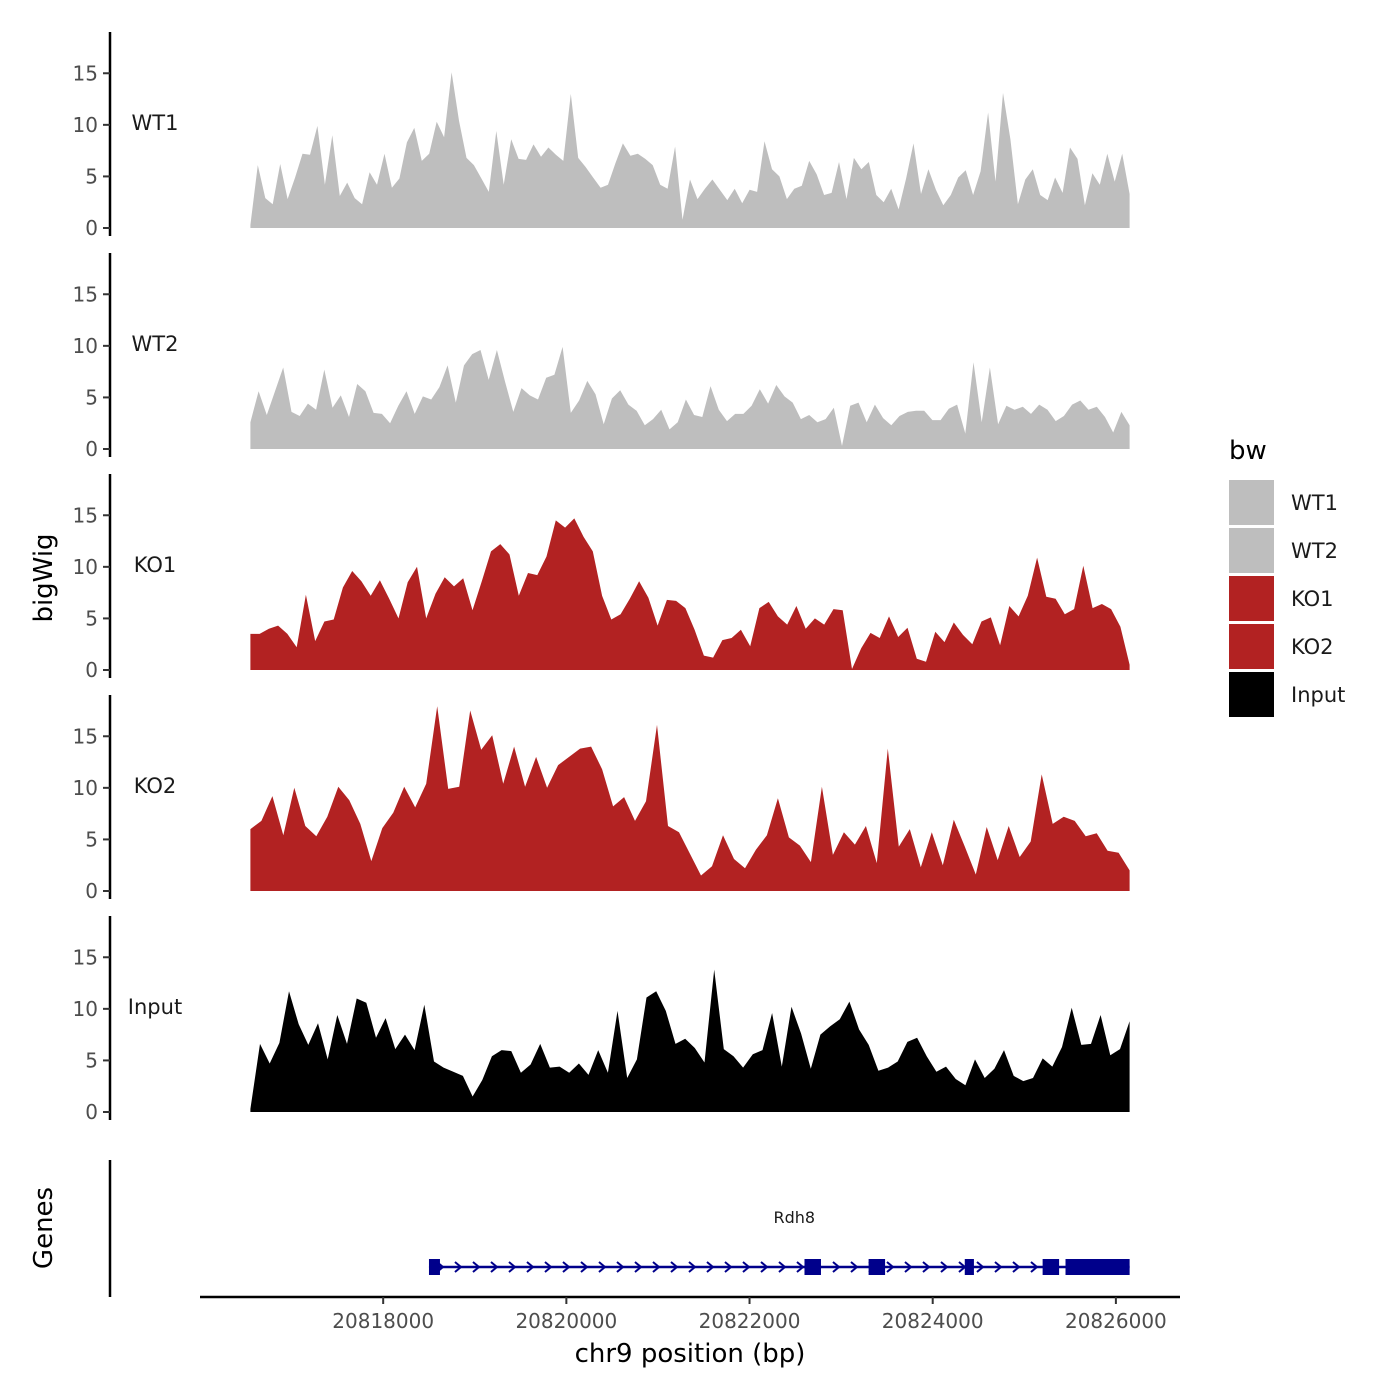 The image size is (1400, 1400). I want to click on track-ko1: 0 5 10 15 KO1, so click(601, 578).